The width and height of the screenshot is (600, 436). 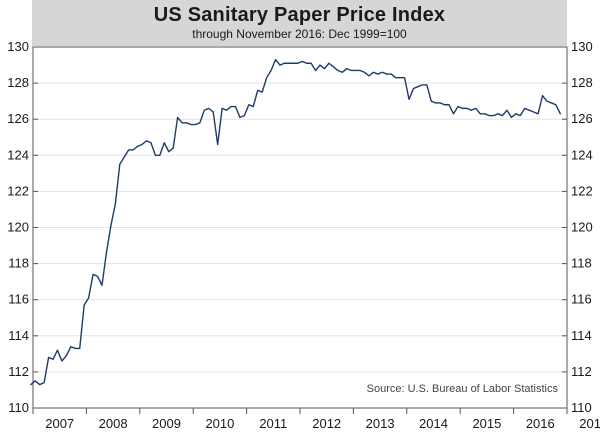 What do you see at coordinates (59, 423) in the screenshot?
I see `x-tick-label-2007: 2007` at bounding box center [59, 423].